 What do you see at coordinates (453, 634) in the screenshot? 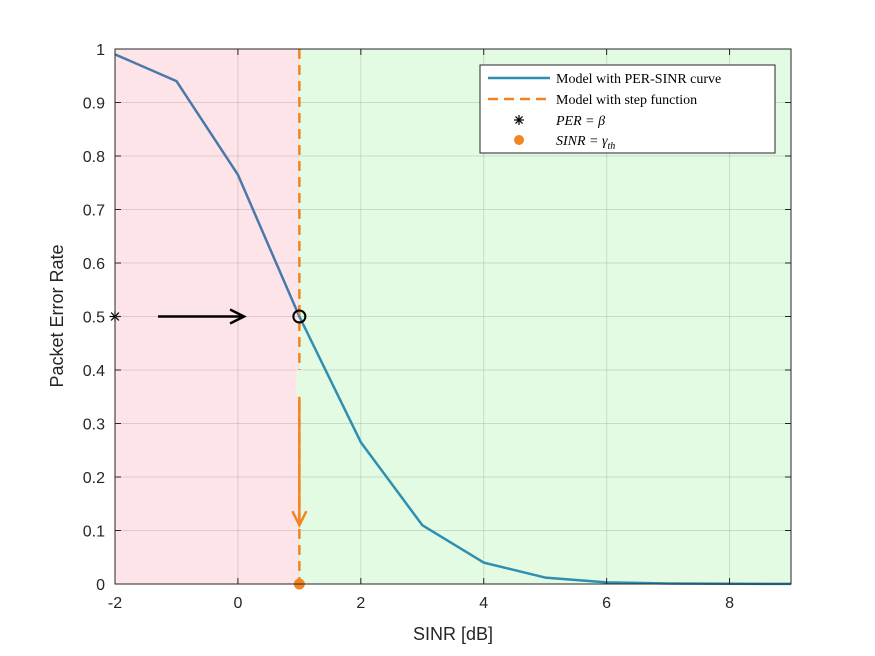
I see `x-axis-title: SINR [dB]` at bounding box center [453, 634].